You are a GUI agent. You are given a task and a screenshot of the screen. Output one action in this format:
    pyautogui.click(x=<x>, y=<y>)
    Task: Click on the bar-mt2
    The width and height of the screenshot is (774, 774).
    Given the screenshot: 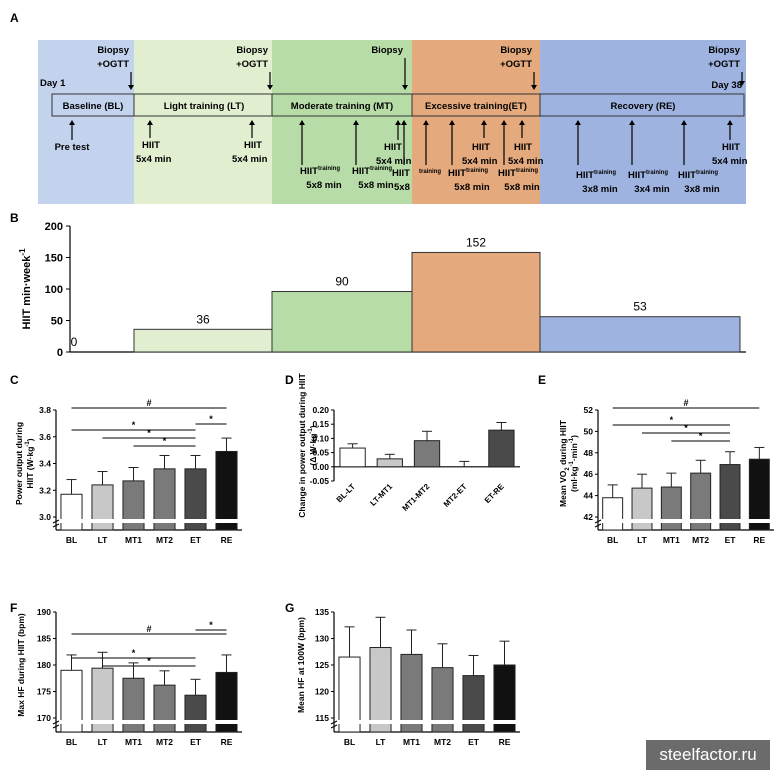 What is the action you would take?
    pyautogui.click(x=164, y=708)
    